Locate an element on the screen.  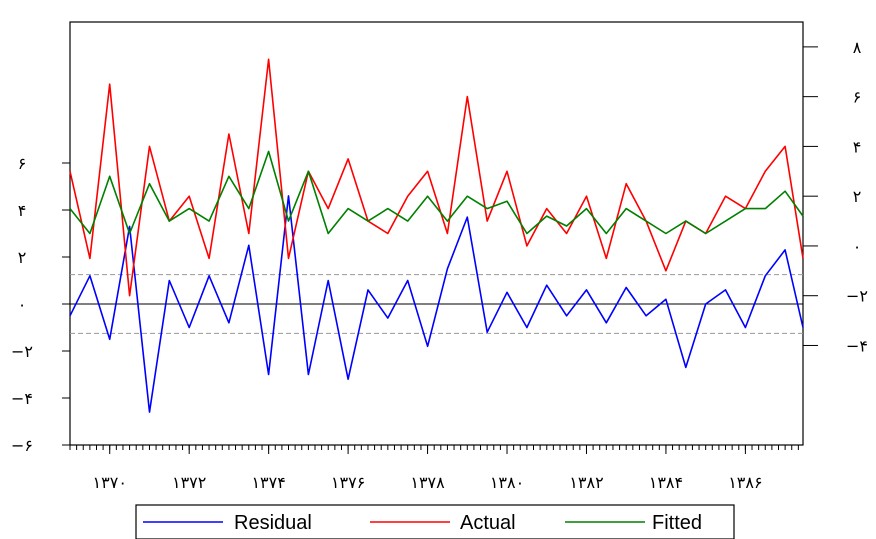
left-axis-tick-label: −۶ is located at coordinates (22, 445).